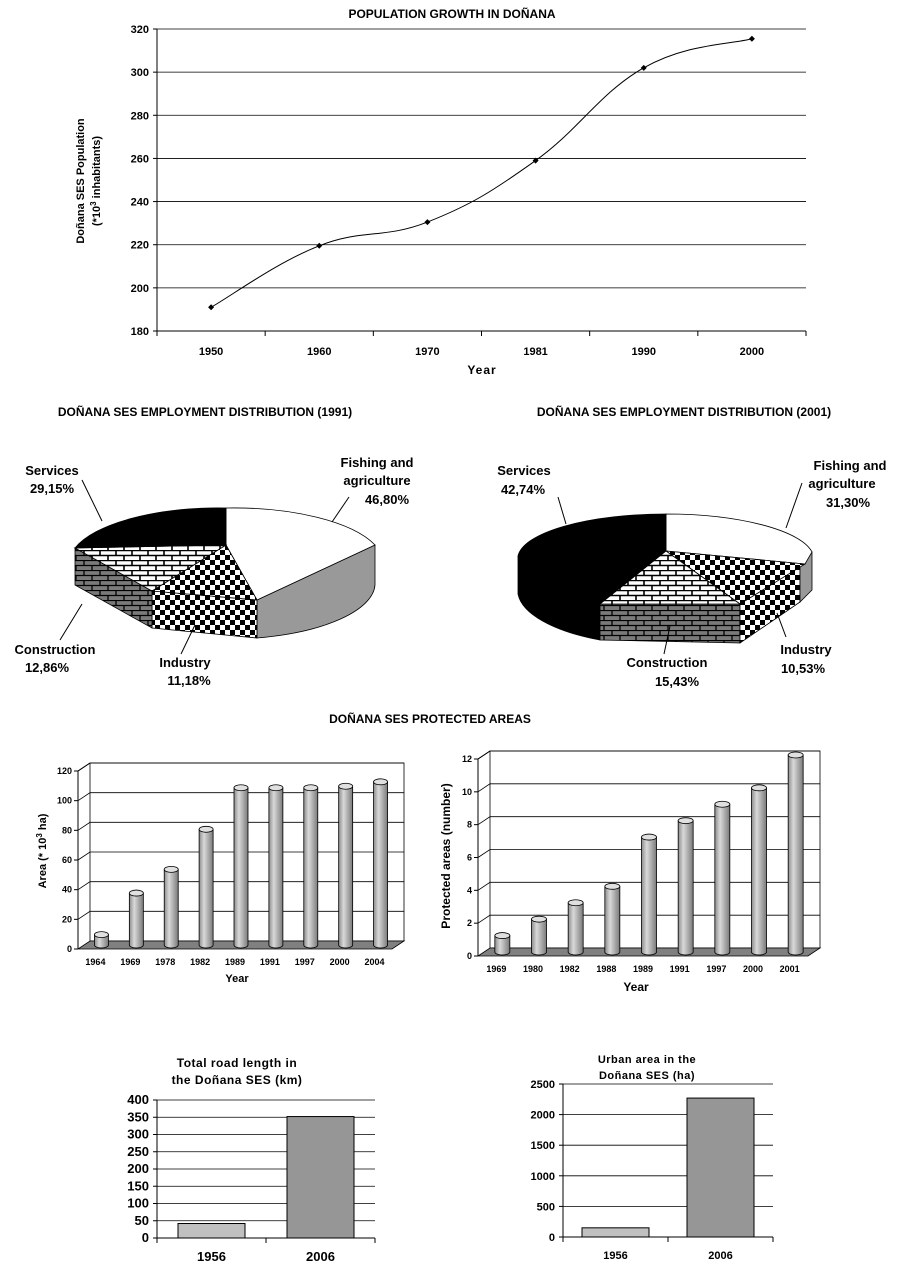 This screenshot has height=1267, width=905. Describe the element at coordinates (140, 332) in the screenshot. I see `population-y-tick-label: 180` at that location.